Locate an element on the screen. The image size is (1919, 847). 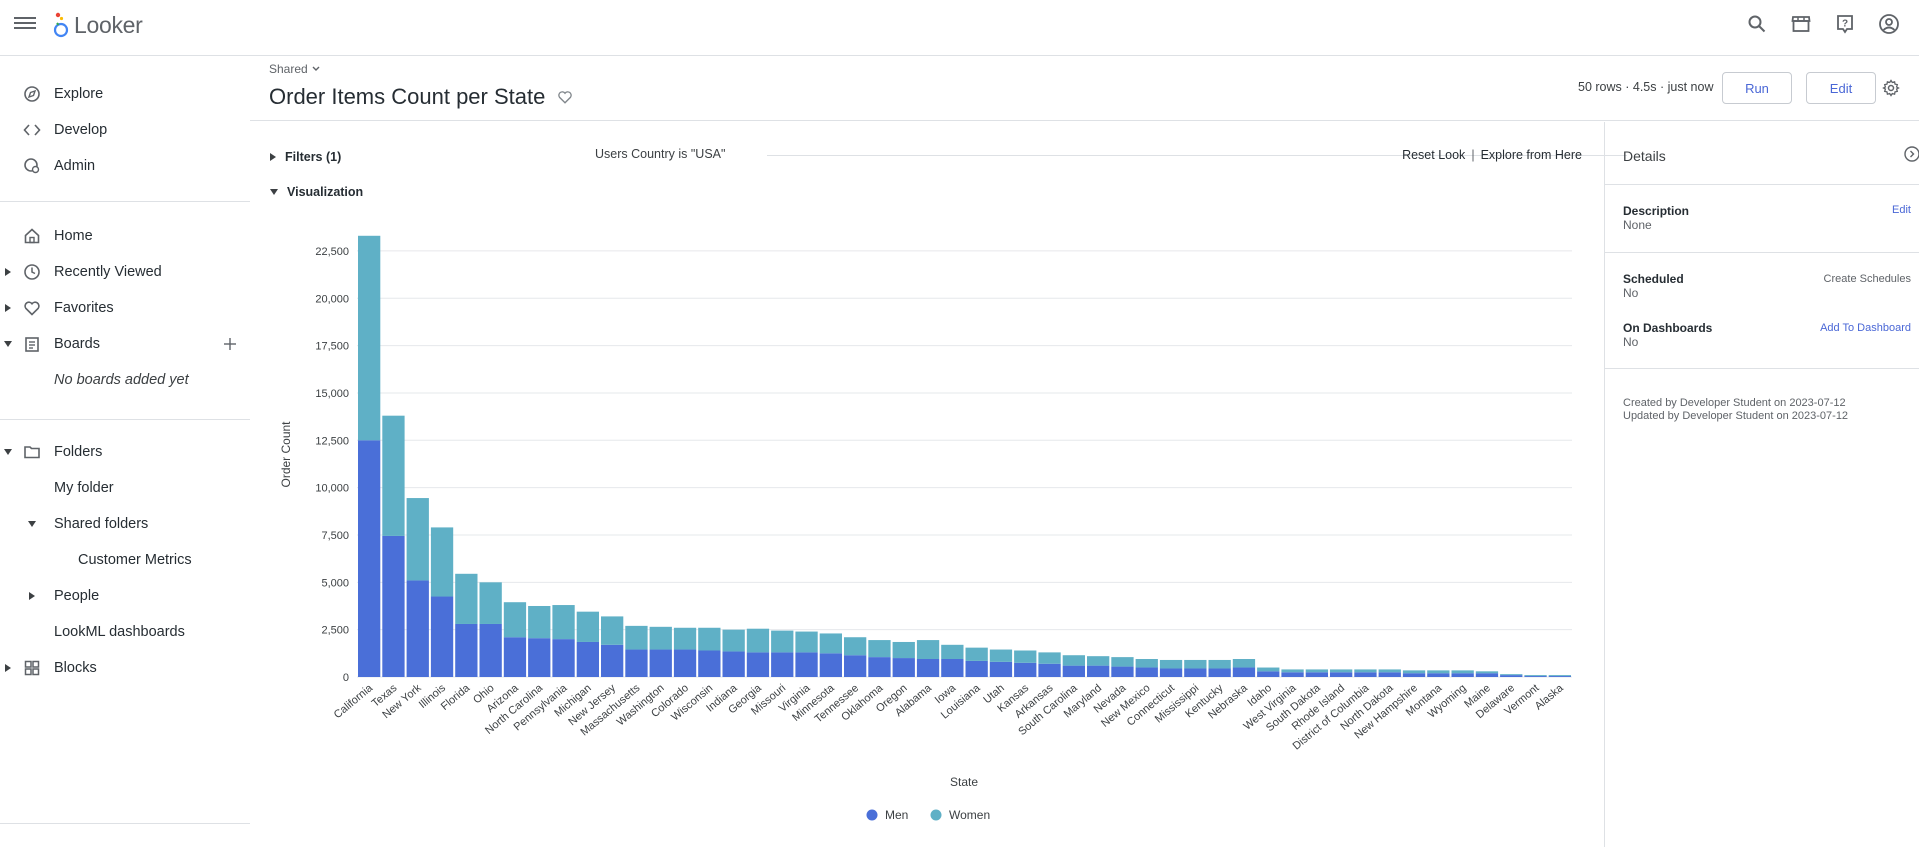
search-icon is located at coordinates (1757, 24).